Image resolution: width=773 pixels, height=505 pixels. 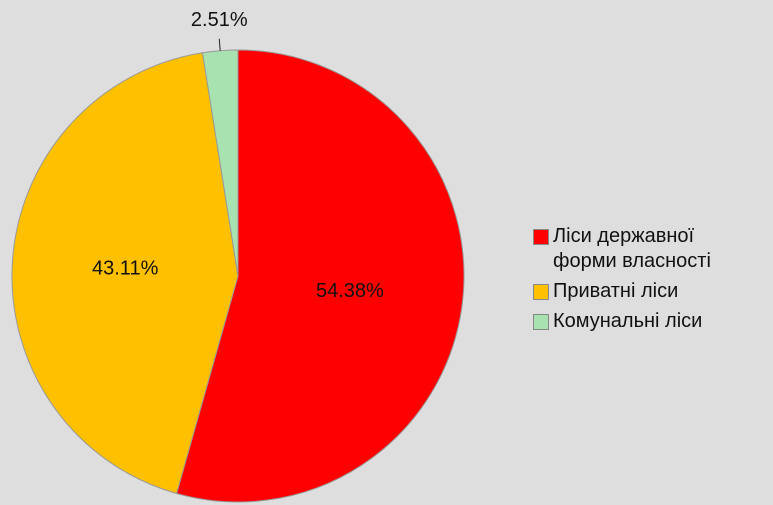 I want to click on data-label: 54.38%, so click(x=350, y=291).